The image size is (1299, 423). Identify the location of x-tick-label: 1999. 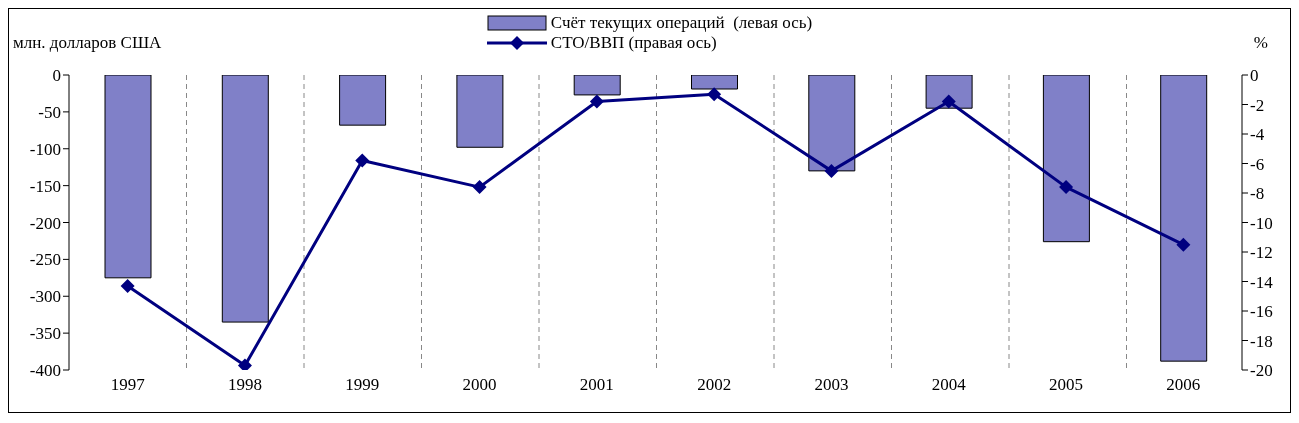
(362, 385).